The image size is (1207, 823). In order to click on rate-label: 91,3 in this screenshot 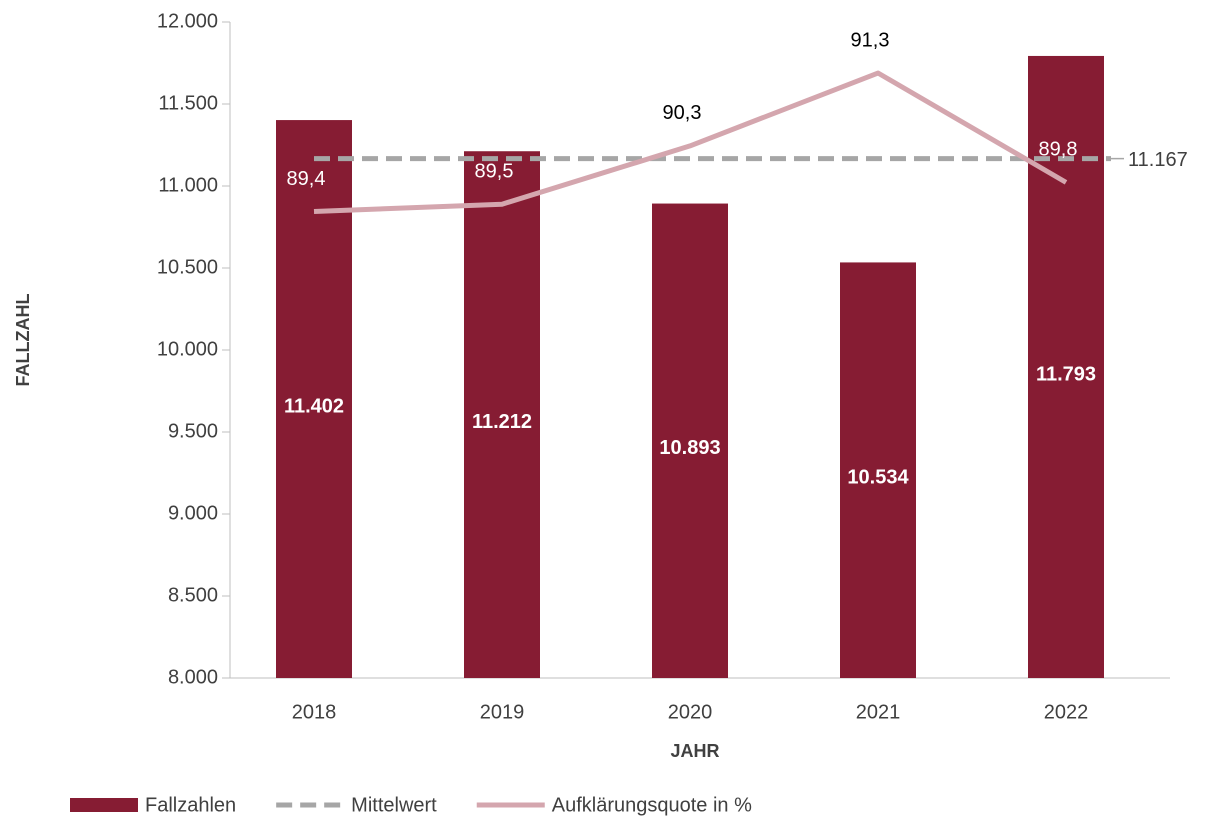, I will do `click(870, 40)`.